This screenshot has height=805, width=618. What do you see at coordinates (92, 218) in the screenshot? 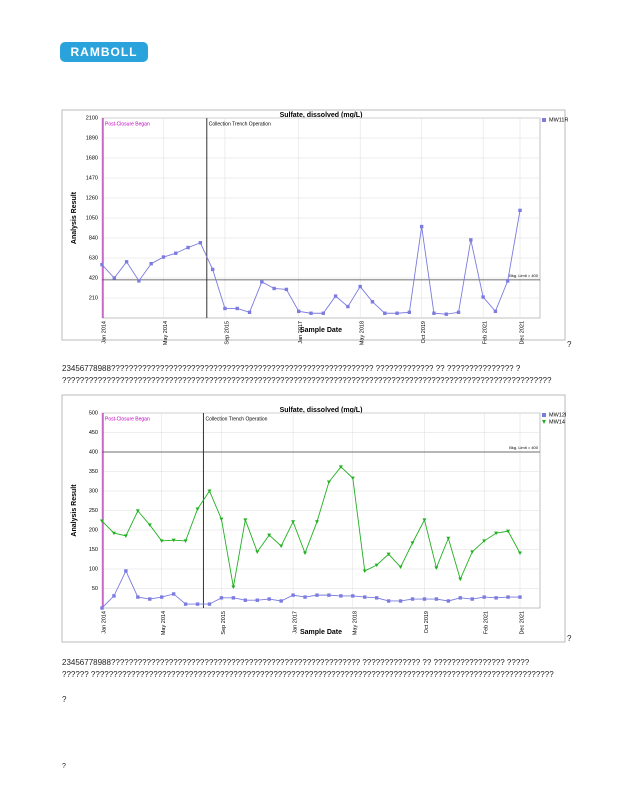
I see `y-tick-label: 1050` at bounding box center [92, 218].